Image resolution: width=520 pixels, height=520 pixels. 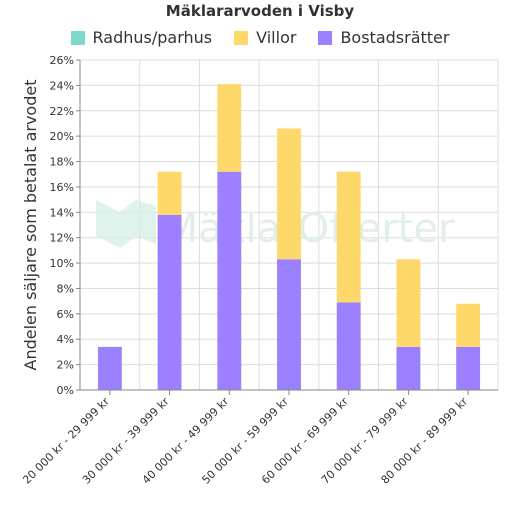 I want to click on watermark-text: MäklarOfferter, so click(x=309, y=229).